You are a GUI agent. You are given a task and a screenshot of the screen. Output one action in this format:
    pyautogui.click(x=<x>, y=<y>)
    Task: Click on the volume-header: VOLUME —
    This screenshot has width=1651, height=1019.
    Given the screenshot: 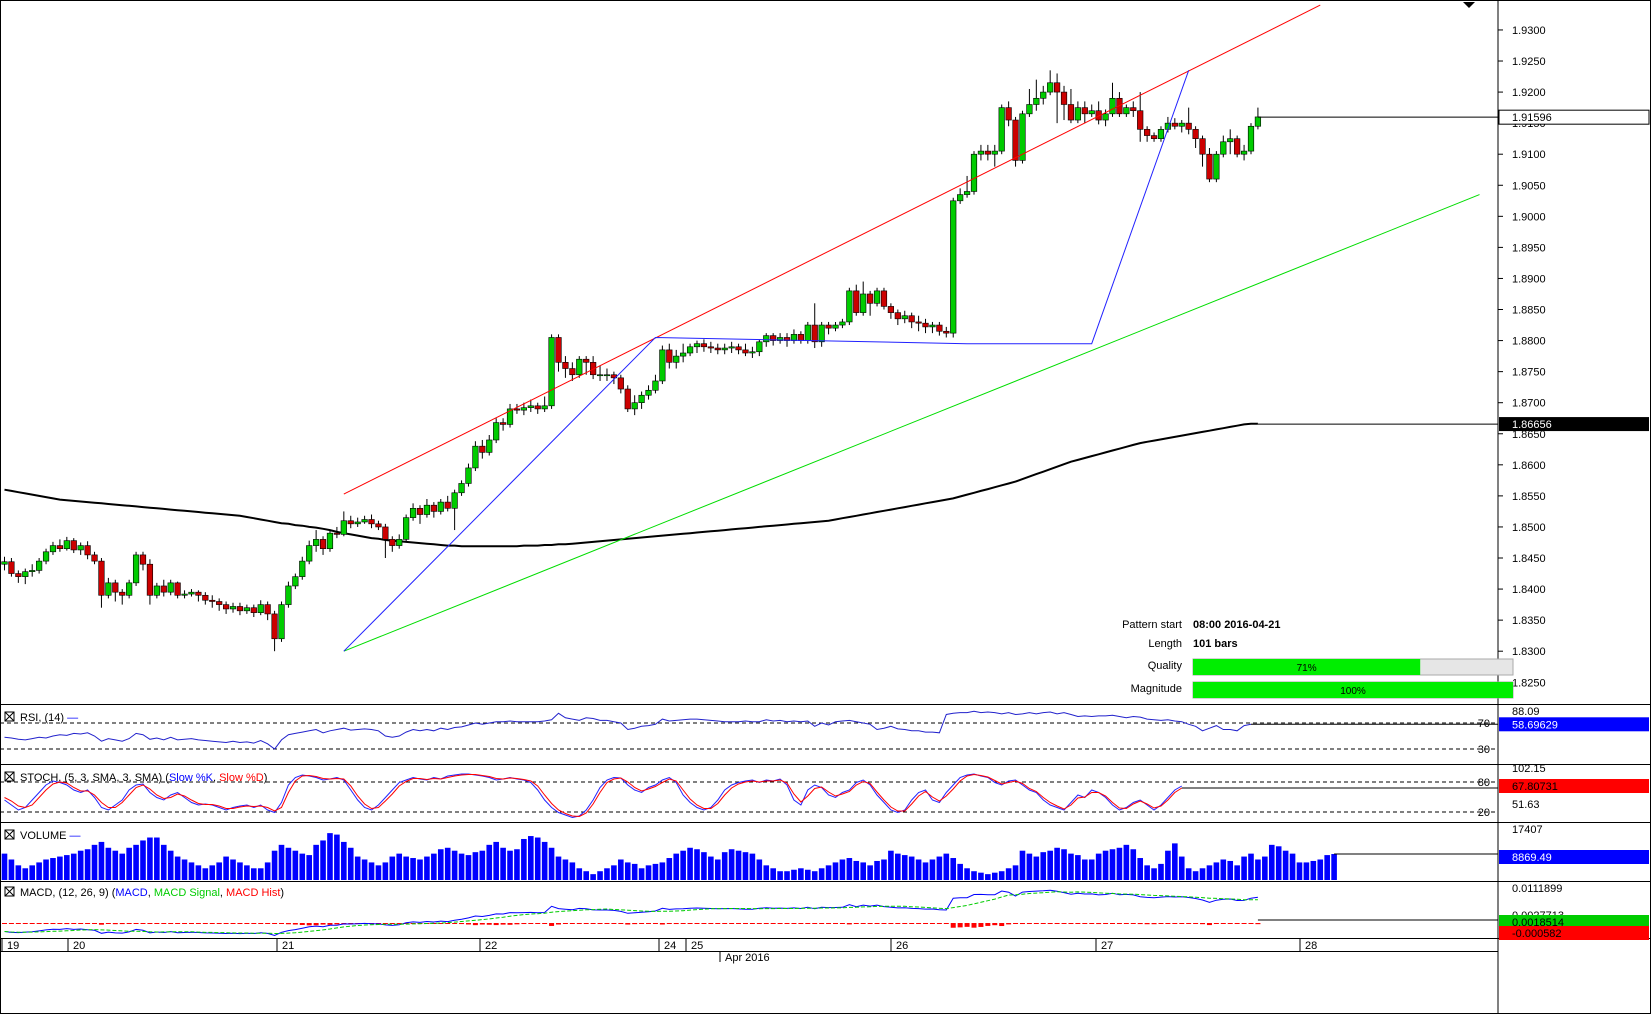 What is the action you would take?
    pyautogui.click(x=42, y=835)
    